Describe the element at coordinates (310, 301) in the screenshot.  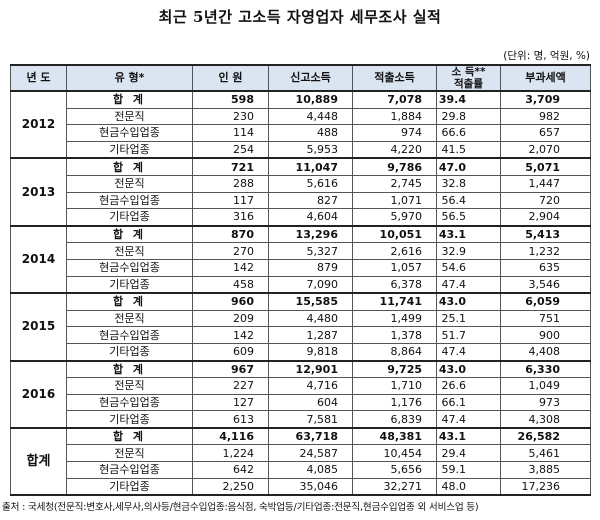
I see `cell-reported-income: 15,585` at that location.